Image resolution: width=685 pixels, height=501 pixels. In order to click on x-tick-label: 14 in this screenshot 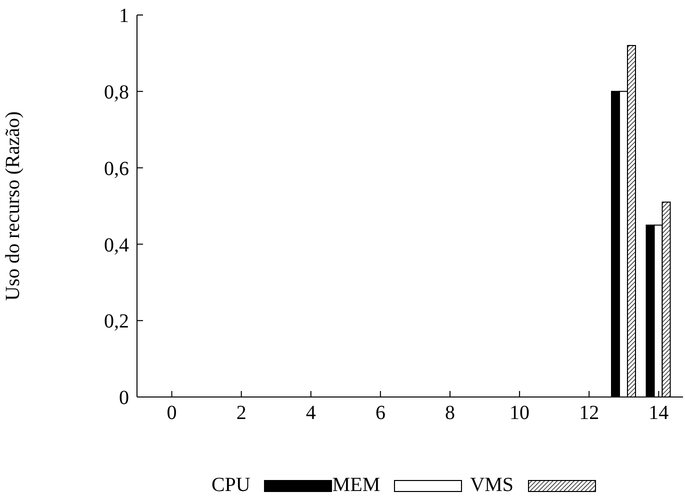, I will do `click(658, 413)`.